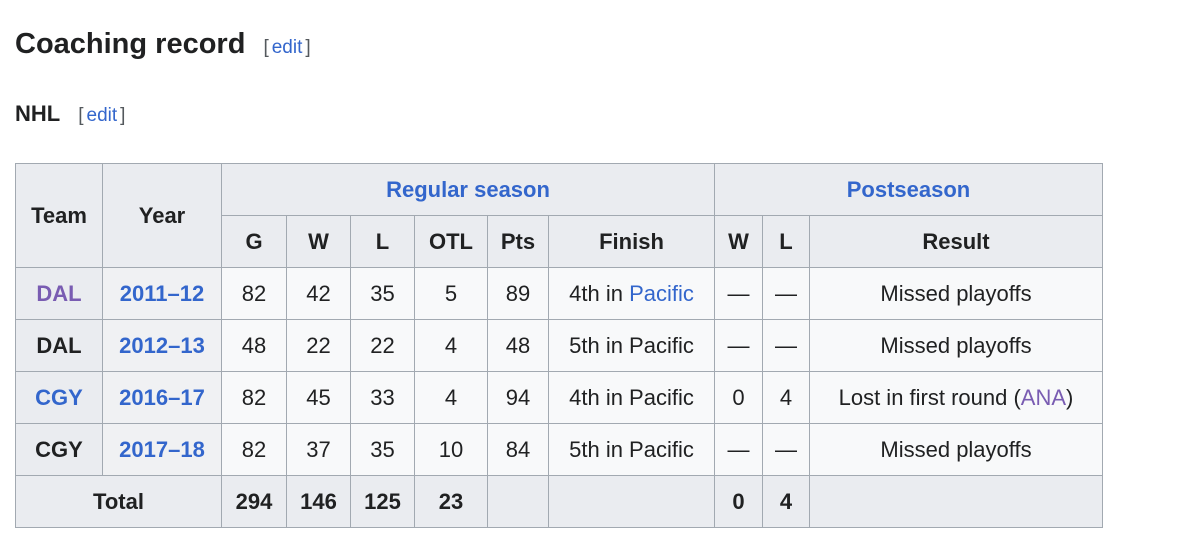 The width and height of the screenshot is (1200, 540). What do you see at coordinates (451, 241) in the screenshot?
I see `column-header: OTL` at bounding box center [451, 241].